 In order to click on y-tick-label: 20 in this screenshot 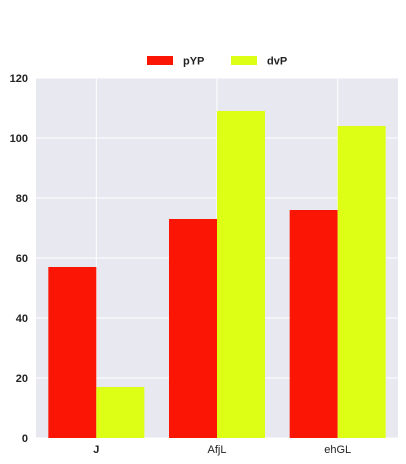, I will do `click(22, 379)`.